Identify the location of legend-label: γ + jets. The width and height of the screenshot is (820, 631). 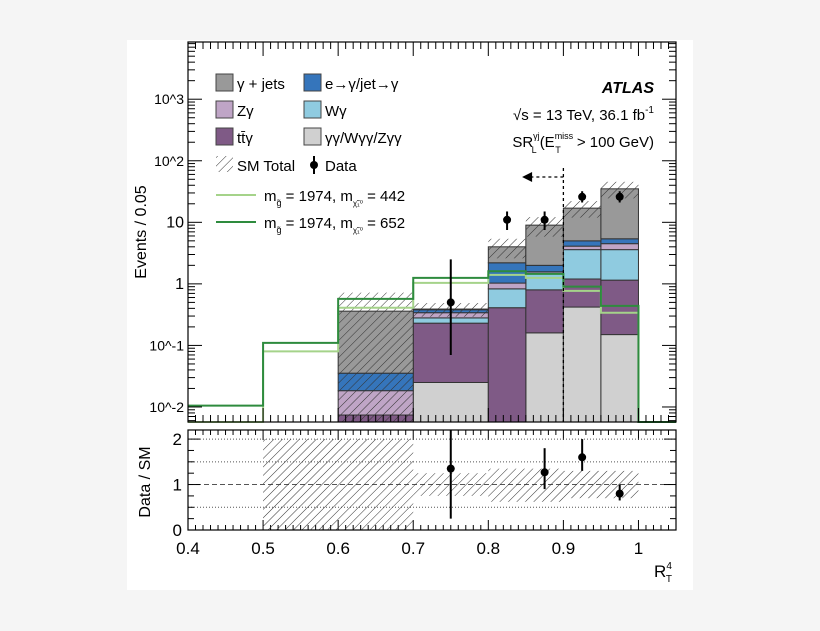
(261, 84).